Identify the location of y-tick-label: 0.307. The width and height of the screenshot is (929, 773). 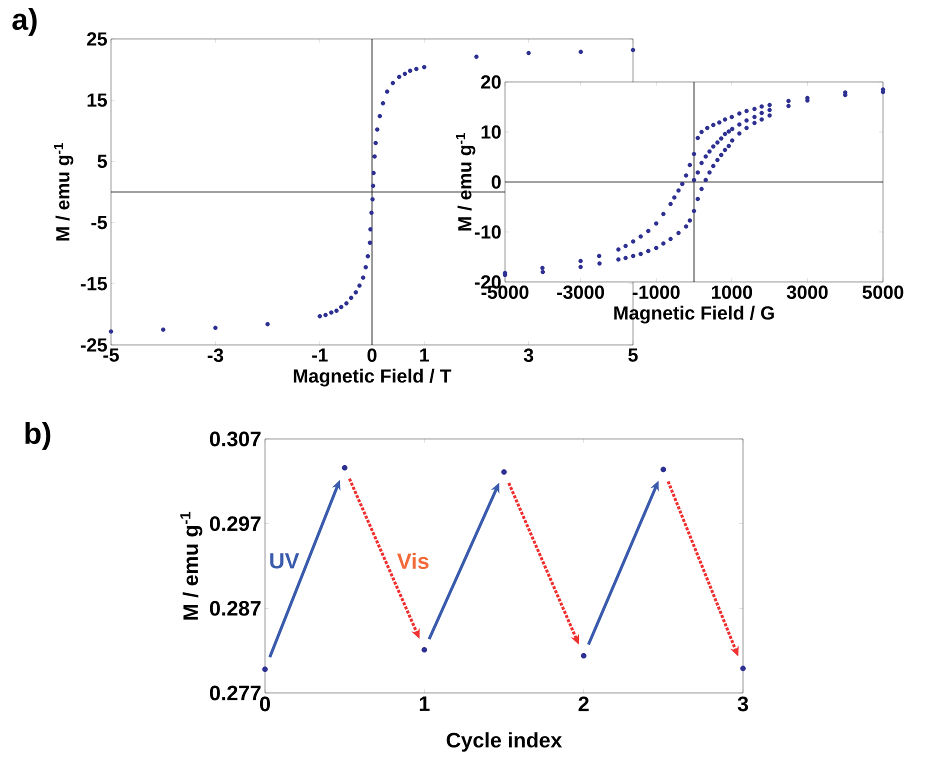
(235, 439).